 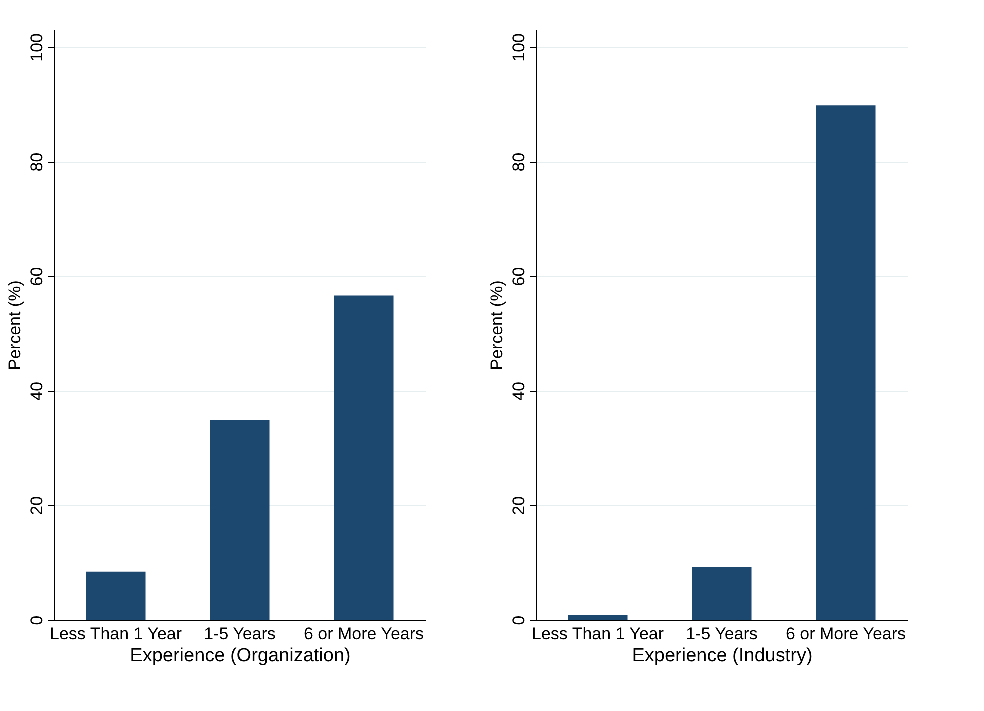 I want to click on x-axis-title: Experience (Industry), so click(x=722, y=656).